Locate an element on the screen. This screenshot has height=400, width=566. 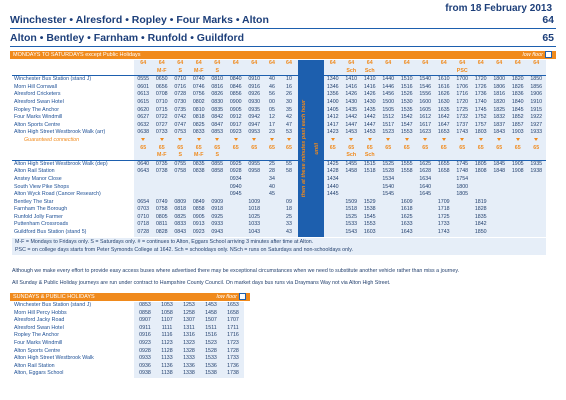
effective-date: from 18 February 2013 is located at coordinates (498, 8).